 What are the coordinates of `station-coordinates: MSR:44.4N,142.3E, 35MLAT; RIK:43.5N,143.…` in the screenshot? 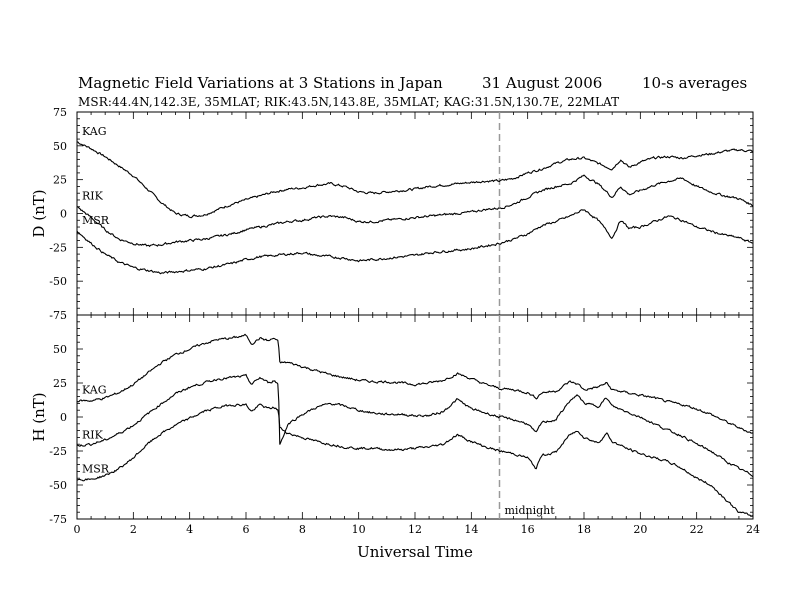 It's located at (349, 102).